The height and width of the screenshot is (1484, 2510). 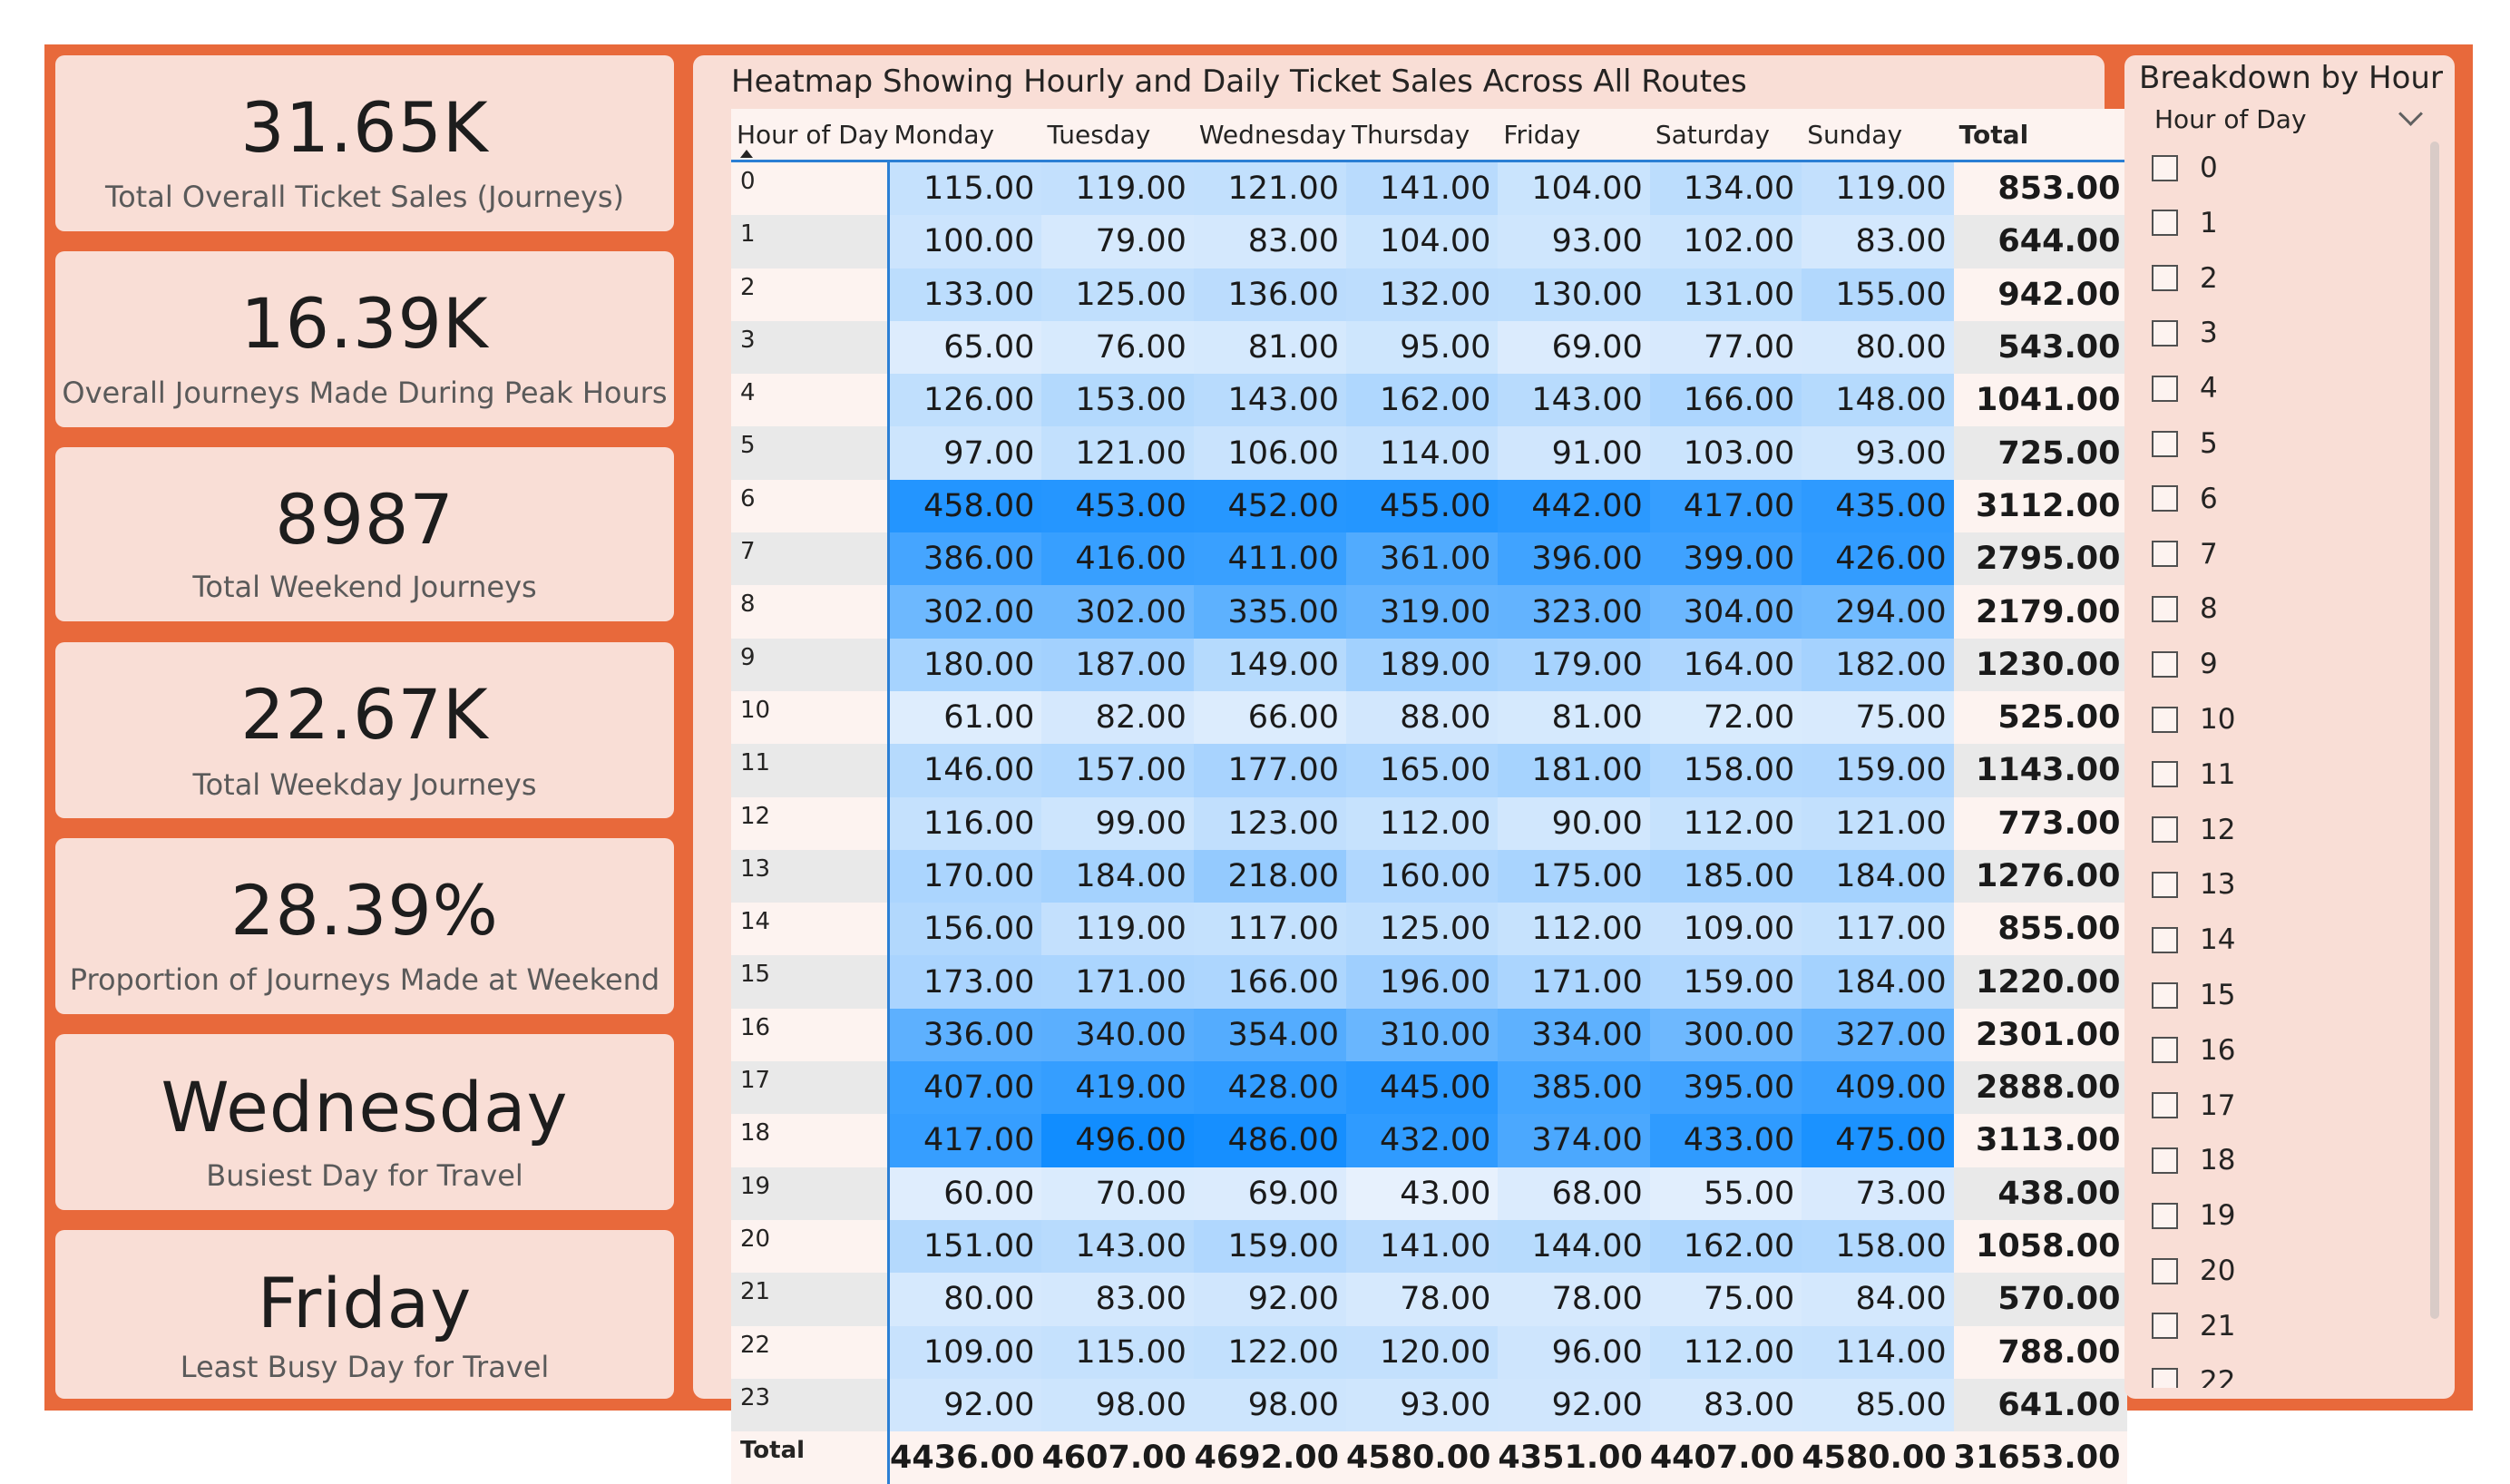 What do you see at coordinates (1270, 453) in the screenshot?
I see `heatmap-cell: 106.00` at bounding box center [1270, 453].